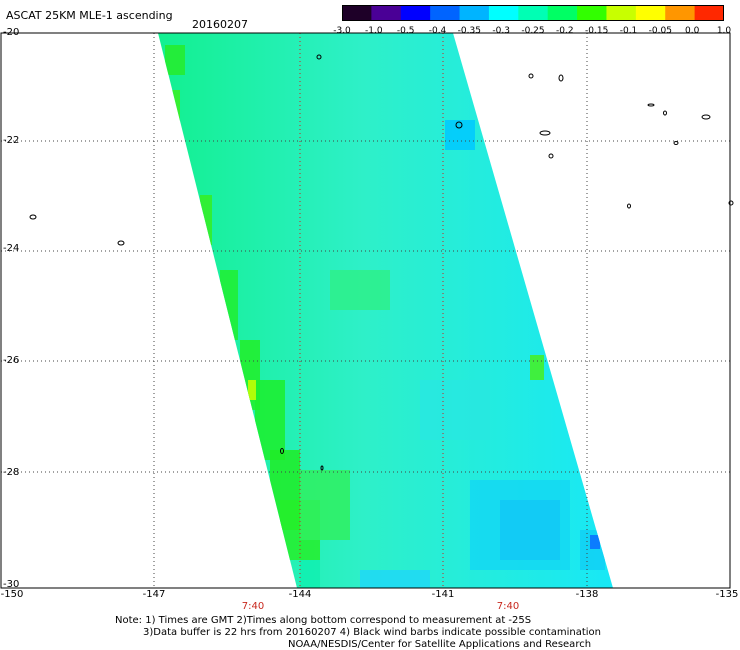 The height and width of the screenshot is (650, 740). I want to click on colorbar-tick-label: 0.0, so click(692, 31).